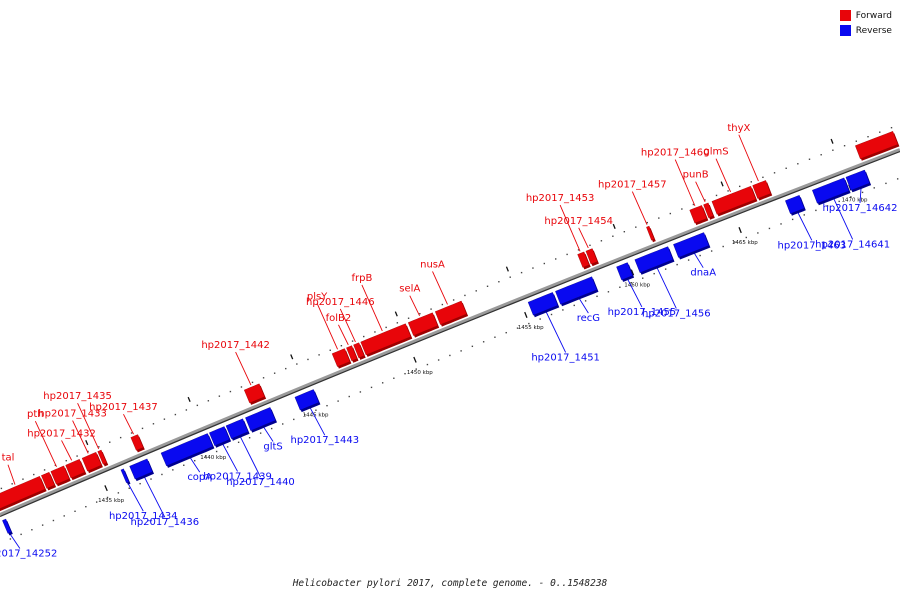  What do you see at coordinates (260, 482) in the screenshot?
I see `gene-label: hp2017_1440` at bounding box center [260, 482].